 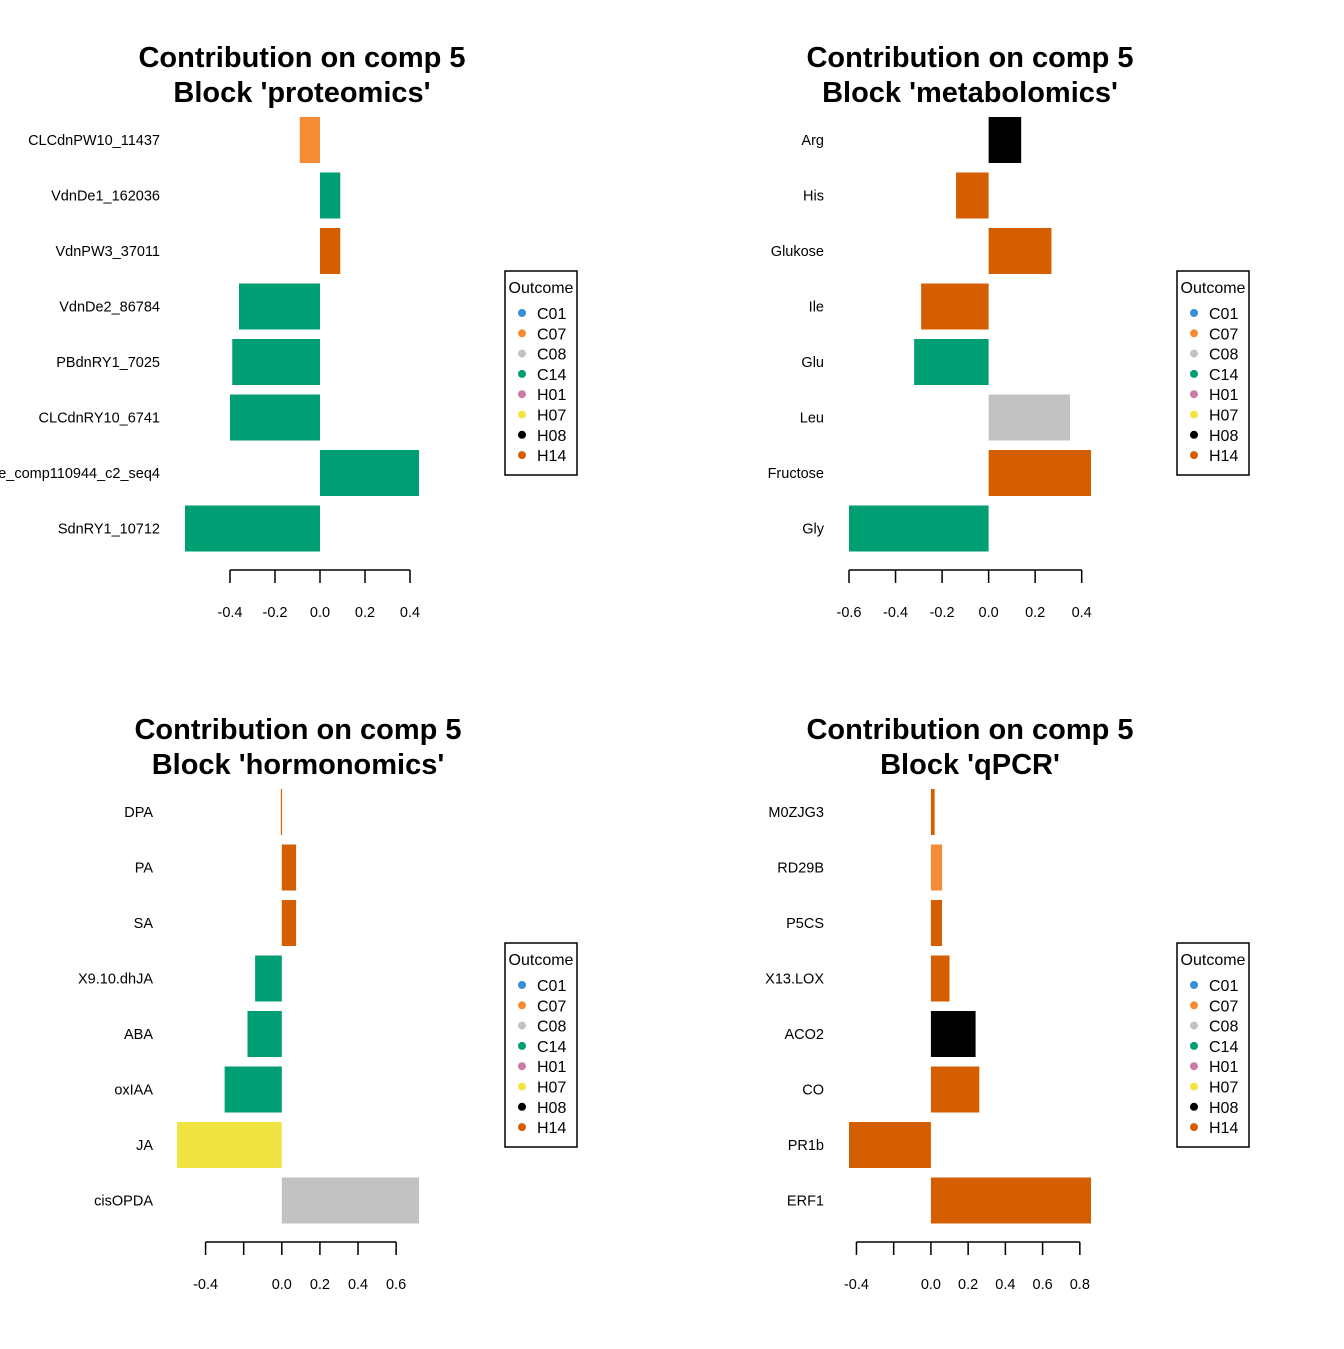 I want to click on bar-erf1, so click(x=1010, y=1200).